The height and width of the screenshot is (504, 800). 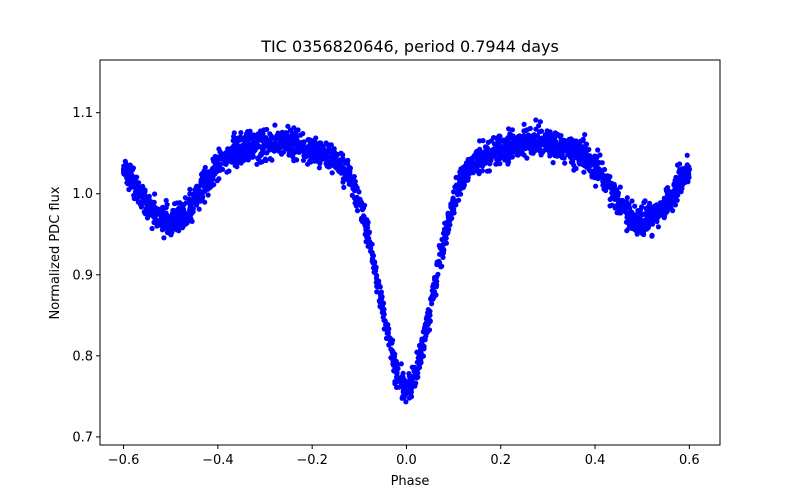 What do you see at coordinates (218, 460) in the screenshot?
I see `x-tick-label: −0.4` at bounding box center [218, 460].